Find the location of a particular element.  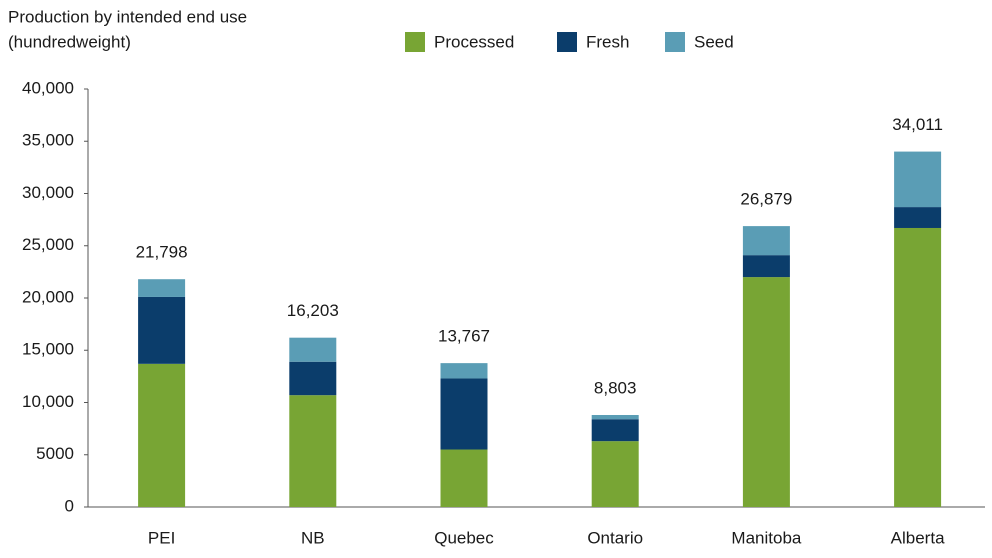

y-tick-label: 40,000 is located at coordinates (48, 87).